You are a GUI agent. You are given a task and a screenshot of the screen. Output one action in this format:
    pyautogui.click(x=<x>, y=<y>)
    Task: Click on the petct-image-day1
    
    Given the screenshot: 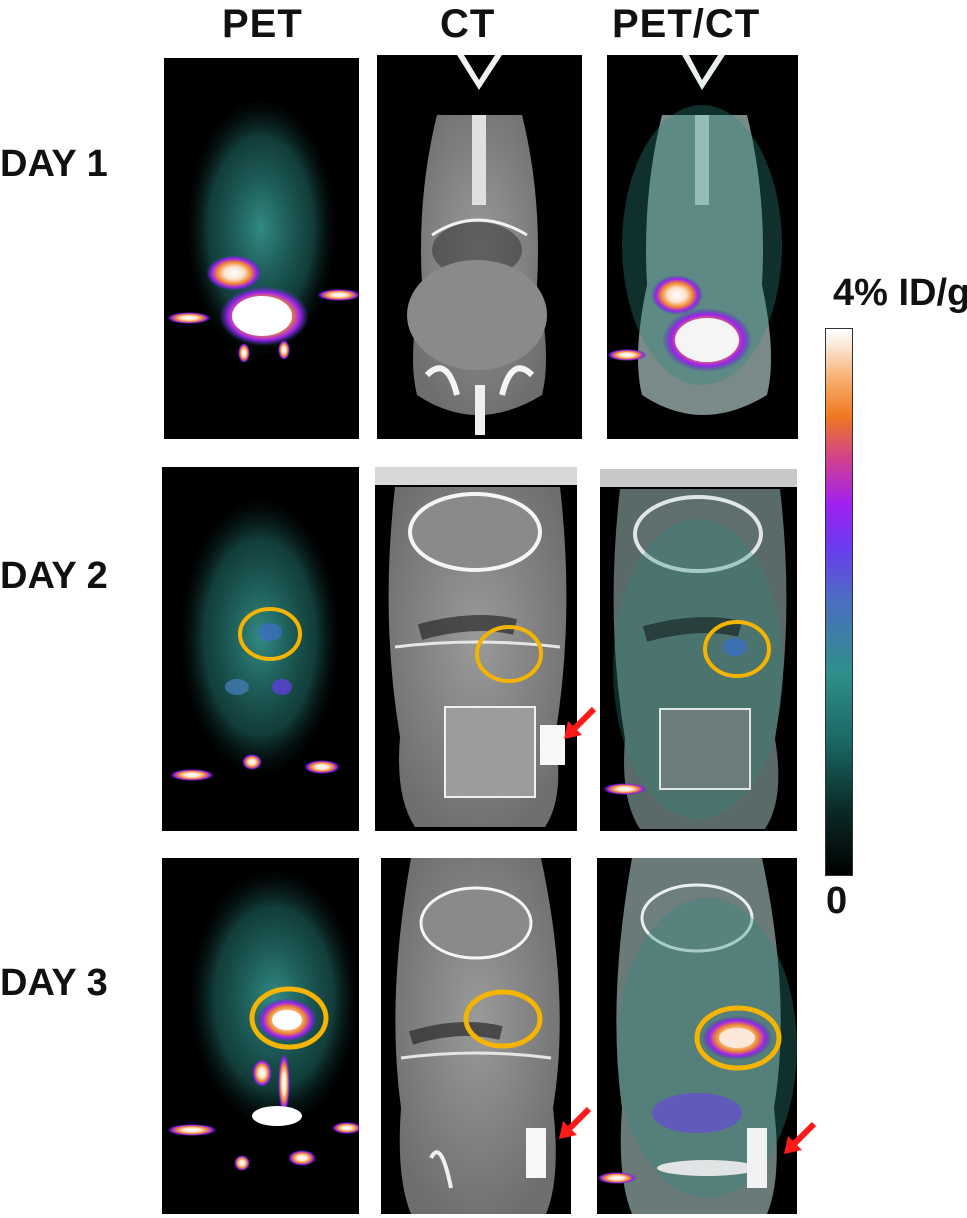 What is the action you would take?
    pyautogui.click(x=702, y=247)
    